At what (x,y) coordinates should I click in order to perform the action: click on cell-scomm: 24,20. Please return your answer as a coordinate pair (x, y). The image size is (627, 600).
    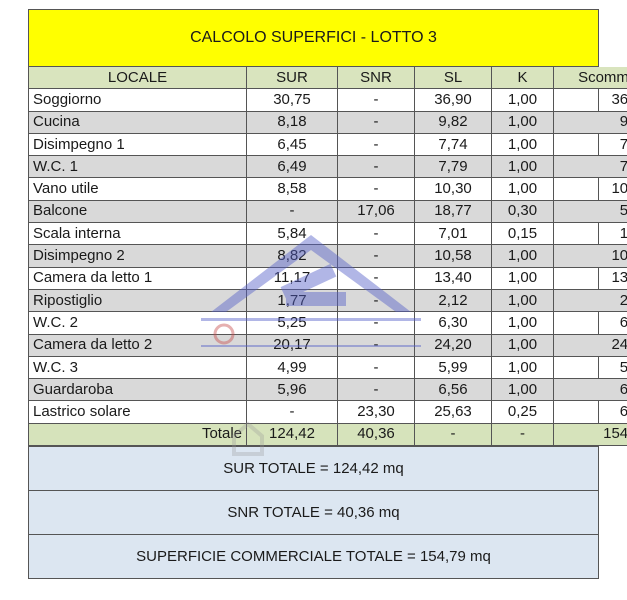
    Looking at the image, I should click on (590, 345).